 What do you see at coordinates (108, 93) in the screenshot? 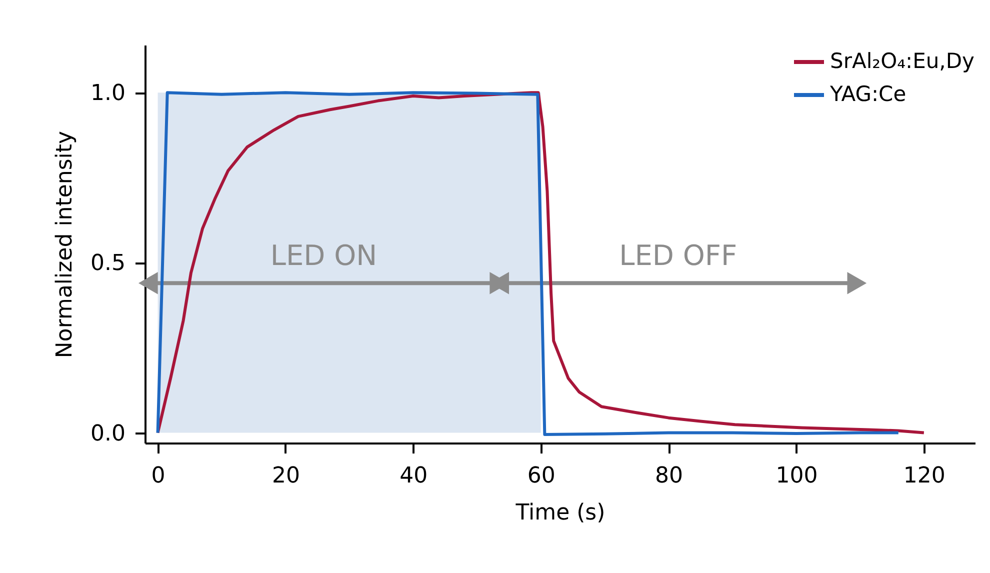
I see `y-tick-label: 1.0` at bounding box center [108, 93].